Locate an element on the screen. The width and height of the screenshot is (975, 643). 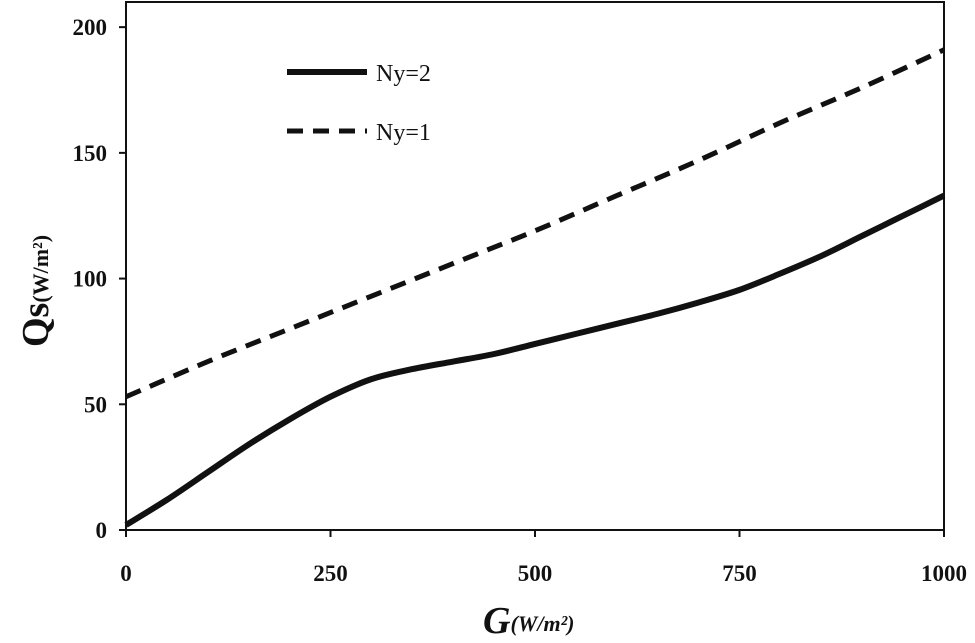
y-axis-title: Qs(W/m²) is located at coordinates (36, 291).